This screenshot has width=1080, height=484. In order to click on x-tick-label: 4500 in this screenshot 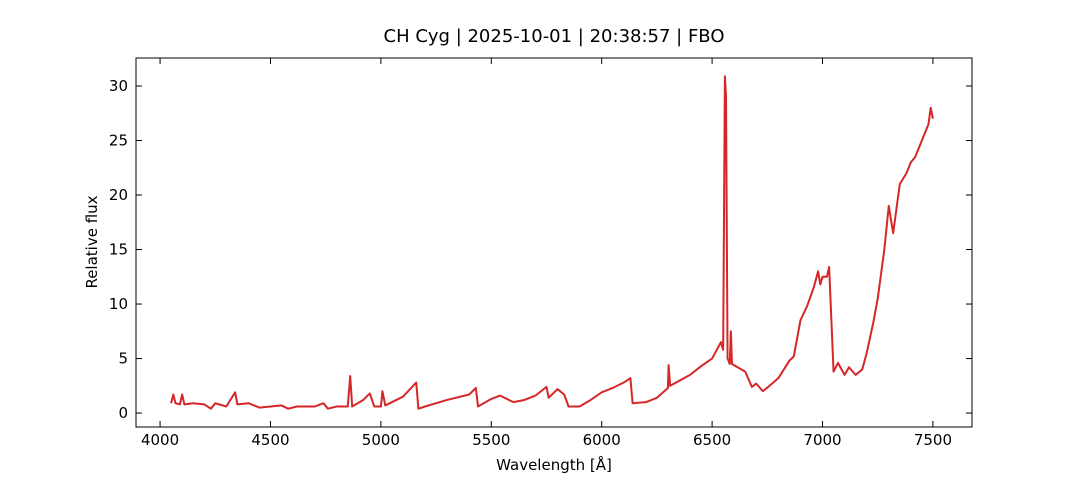, I will do `click(270, 440)`.